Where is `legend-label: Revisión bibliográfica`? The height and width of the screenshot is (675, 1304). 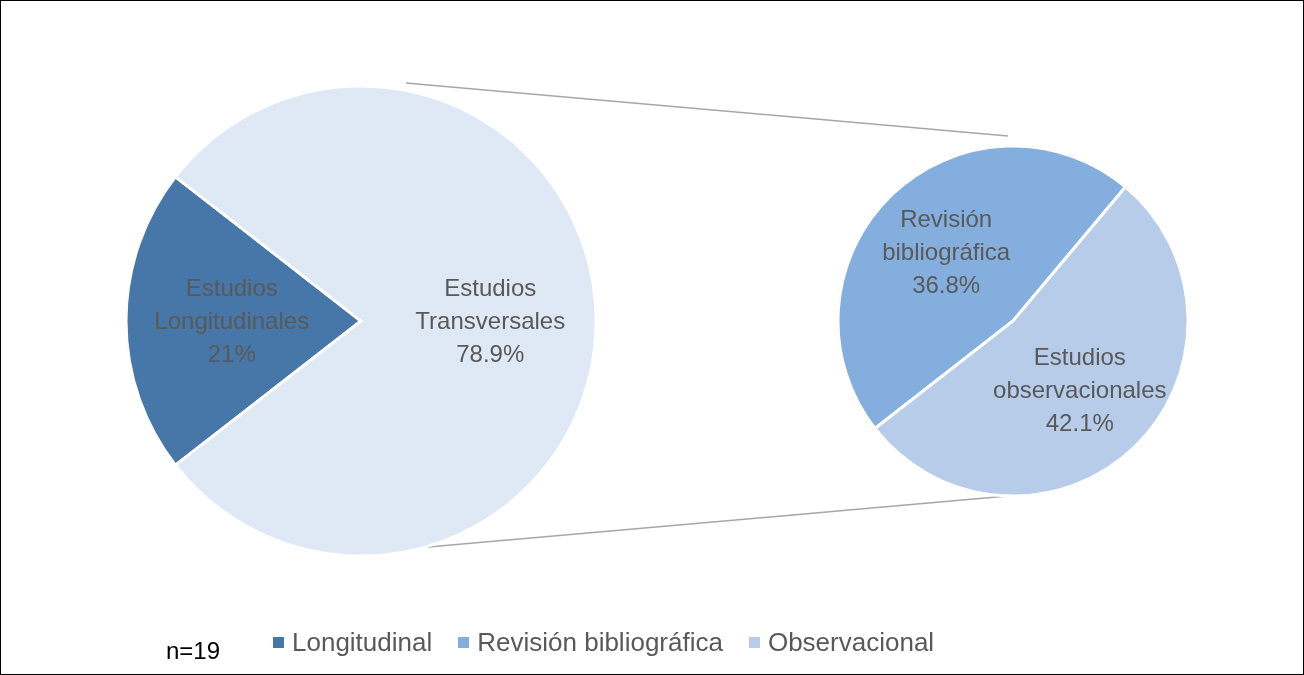 legend-label: Revisión bibliográfica is located at coordinates (600, 642).